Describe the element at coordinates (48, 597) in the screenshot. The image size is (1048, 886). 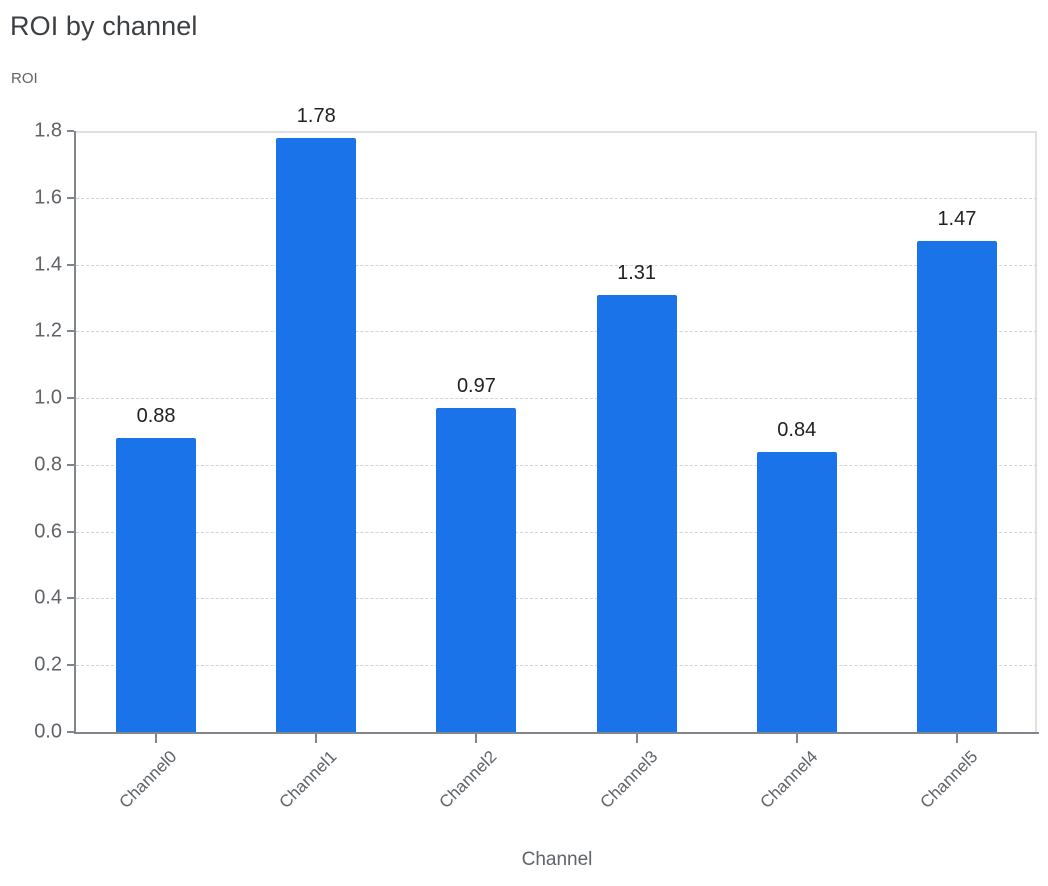
I see `y-axis-tick-label: 0.4` at that location.